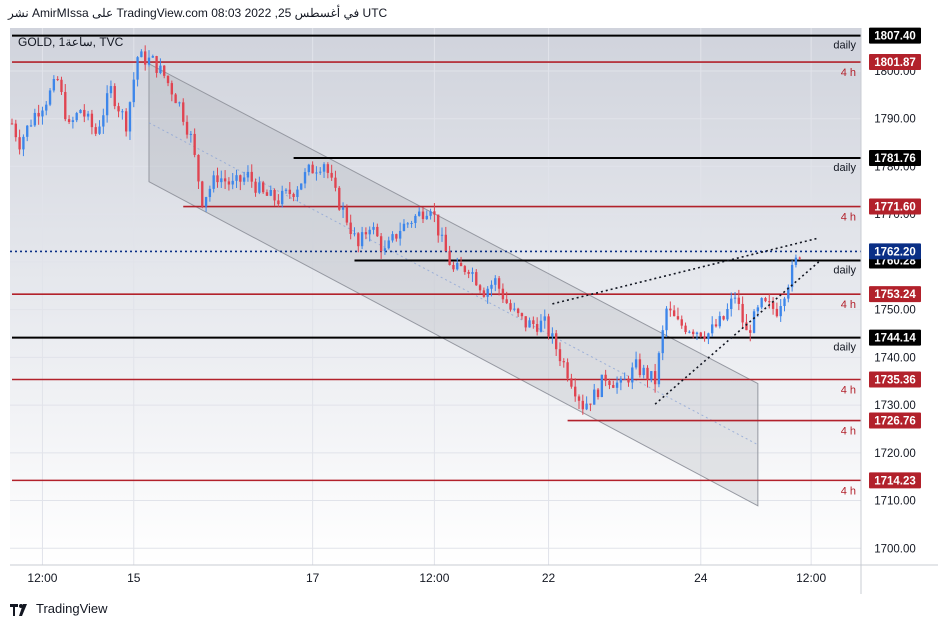 Image resolution: width=938 pixels, height=627 pixels. What do you see at coordinates (71, 42) in the screenshot?
I see `symbol-label: GOLD, 1ساعة, TVC` at bounding box center [71, 42].